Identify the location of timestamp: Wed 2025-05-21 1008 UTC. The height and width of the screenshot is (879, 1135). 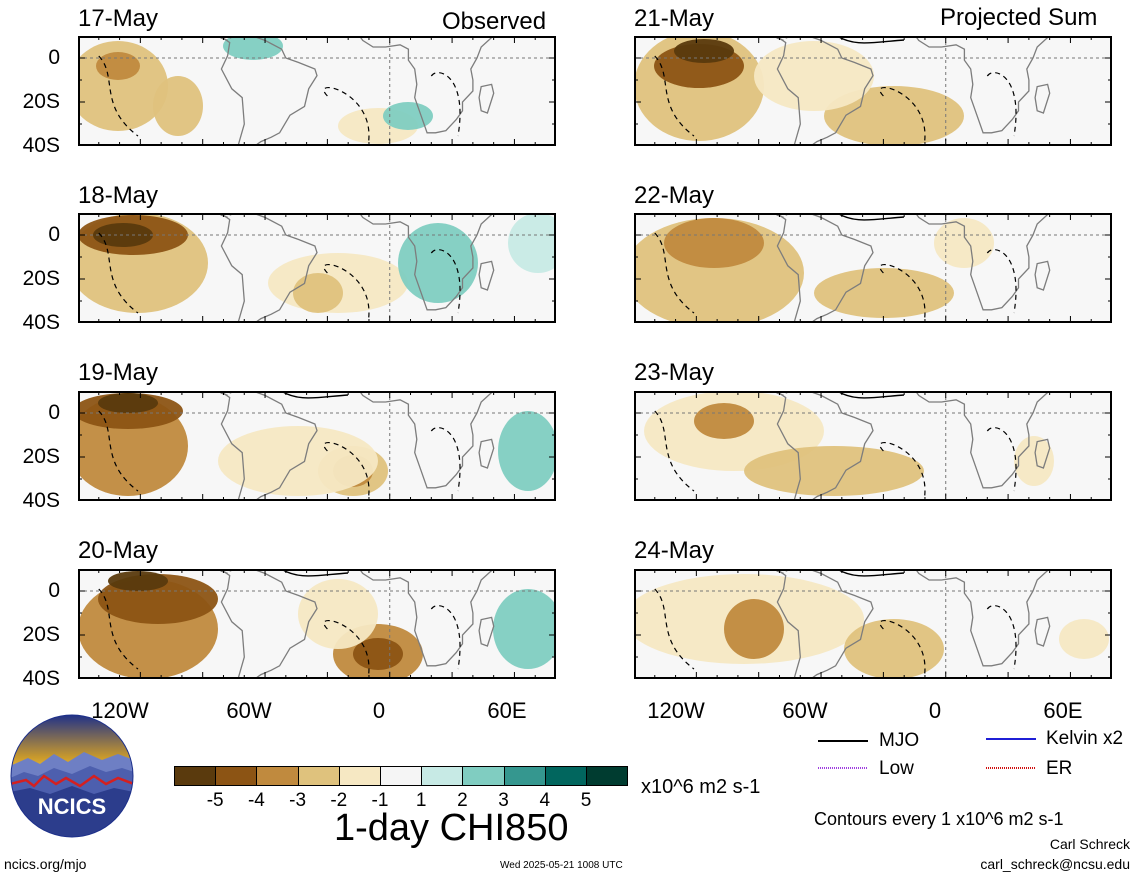
(561, 865).